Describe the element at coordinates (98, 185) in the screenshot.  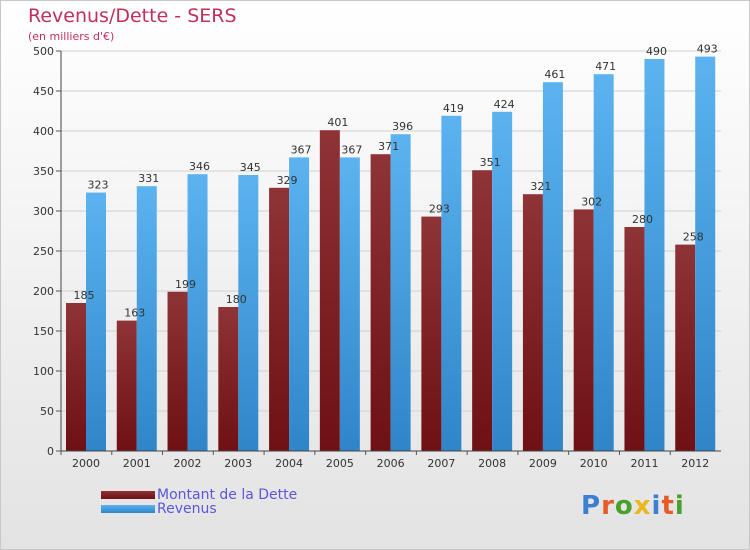
I see `data-label-revenus: 323` at that location.